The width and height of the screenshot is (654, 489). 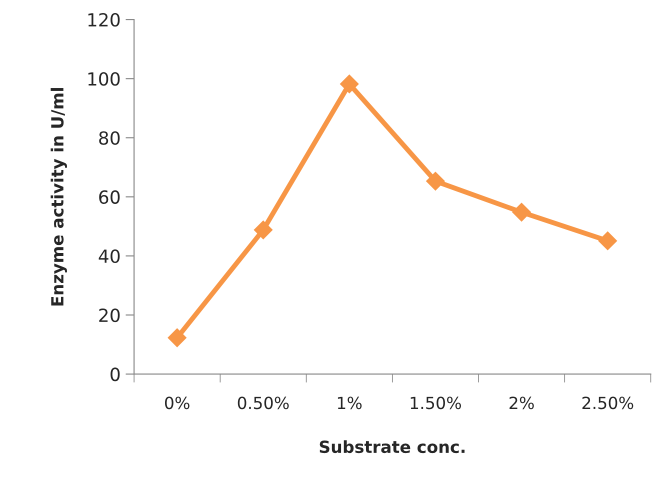 What do you see at coordinates (109, 197) in the screenshot?
I see `y-tick-label: 60` at bounding box center [109, 197].